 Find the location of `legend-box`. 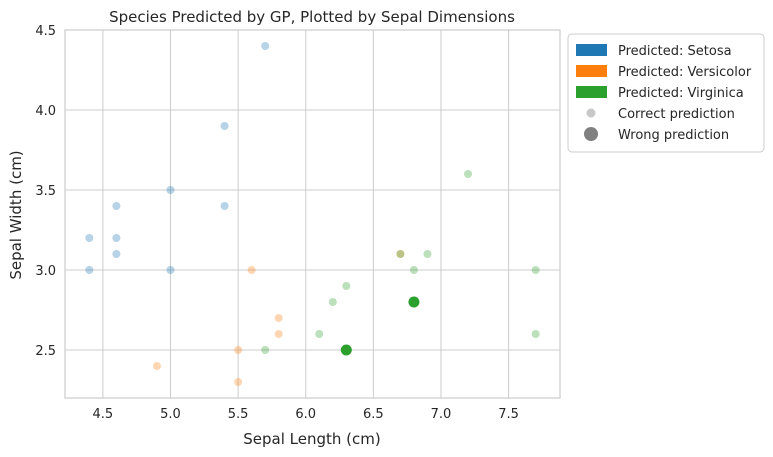

legend-box is located at coordinates (666, 93).